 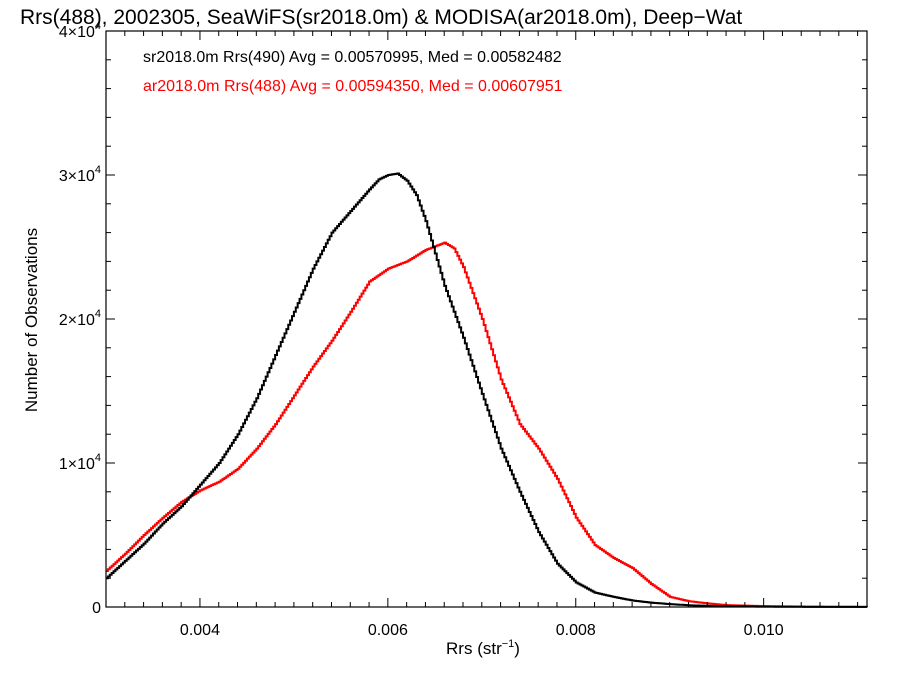 I want to click on y-tick-label: 0, so click(x=96, y=608).